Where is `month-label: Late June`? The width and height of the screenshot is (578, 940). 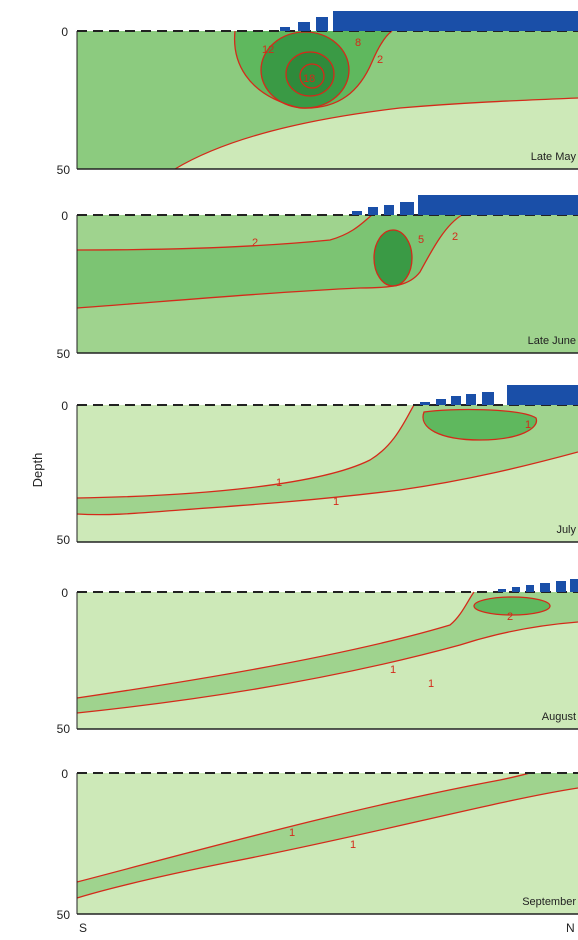
month-label: Late June is located at coordinates (552, 341).